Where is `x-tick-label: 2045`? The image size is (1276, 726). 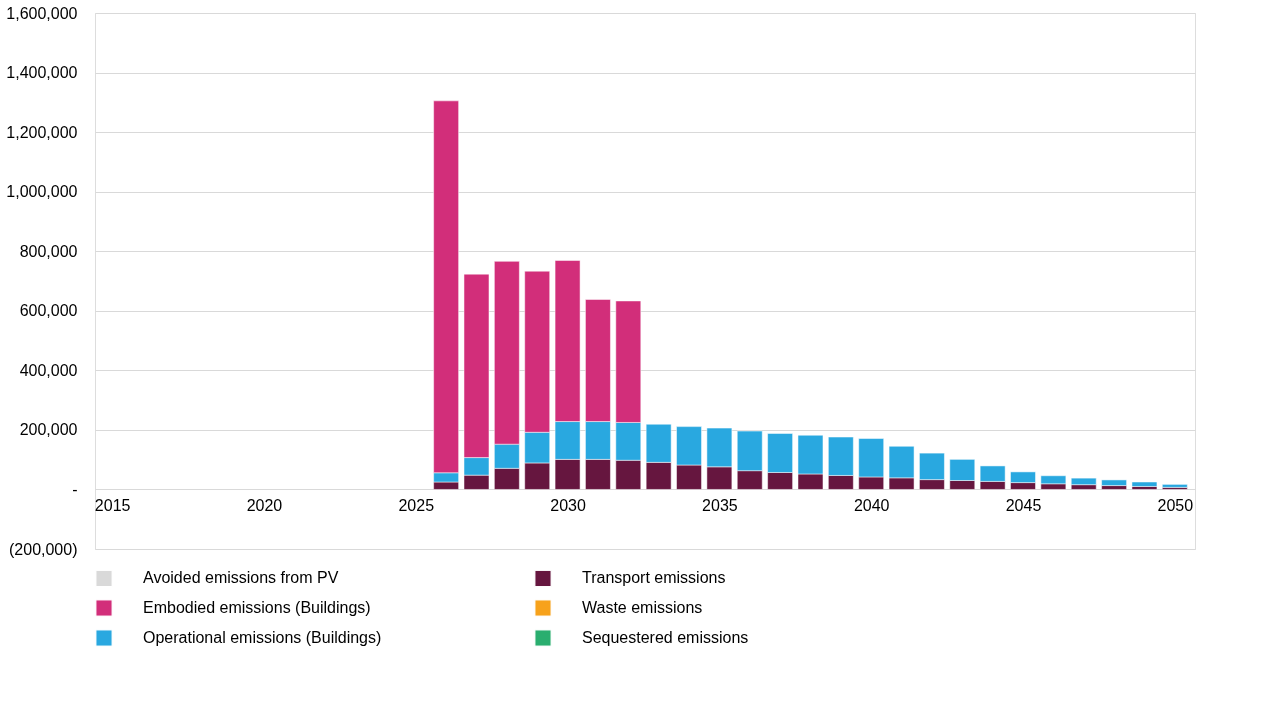 x-tick-label: 2045 is located at coordinates (1023, 505).